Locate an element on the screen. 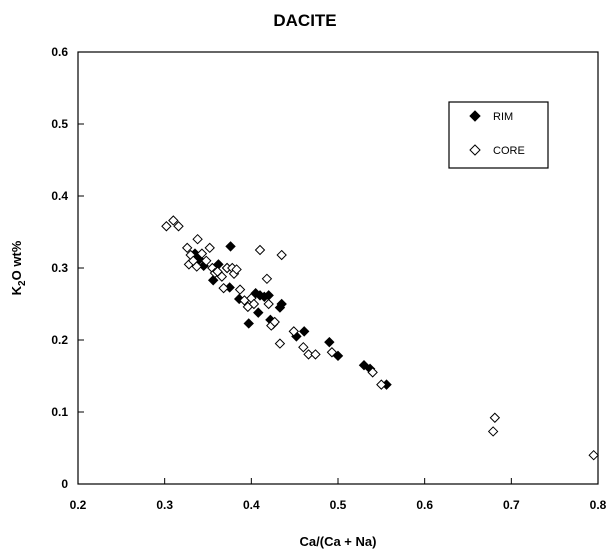 Image resolution: width=610 pixels, height=549 pixels. legend-core-label: CORE is located at coordinates (509, 151).